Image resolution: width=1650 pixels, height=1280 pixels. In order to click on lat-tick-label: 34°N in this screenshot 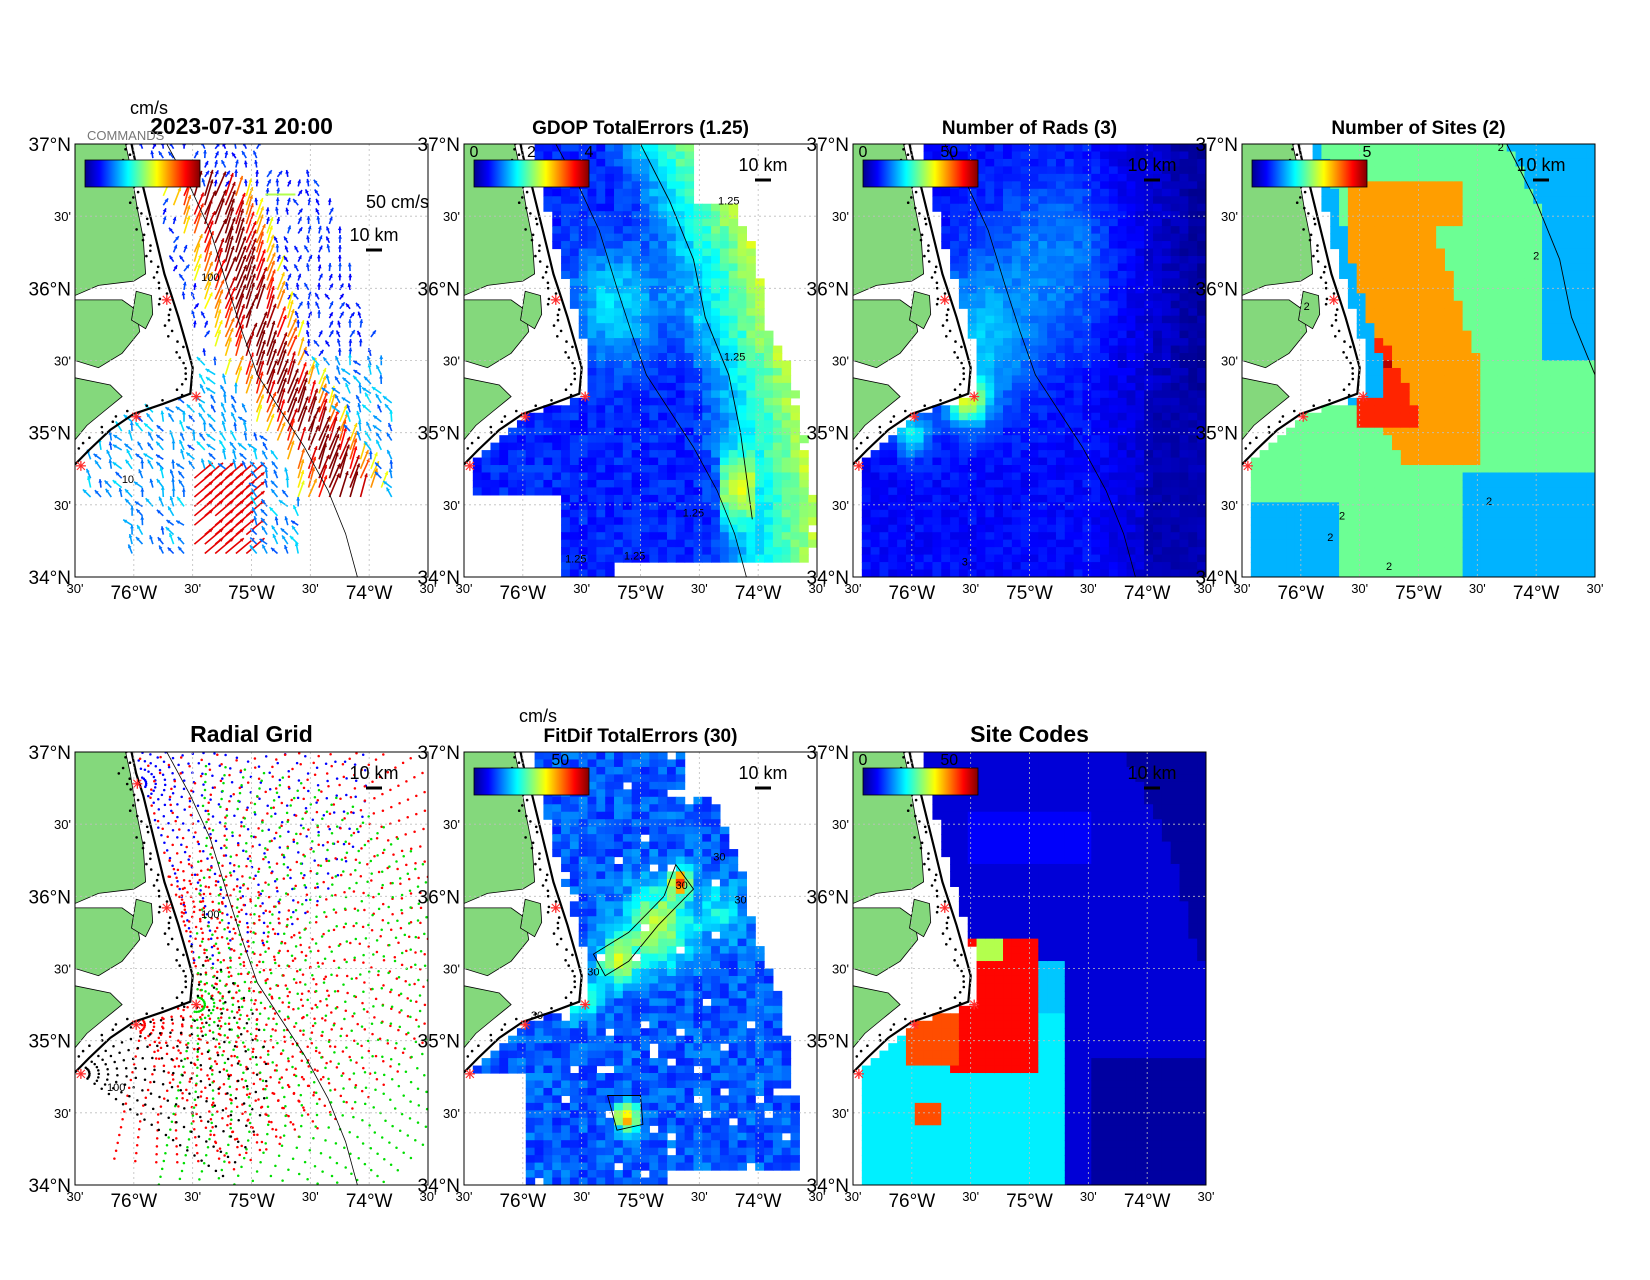, I will do `click(439, 578)`.